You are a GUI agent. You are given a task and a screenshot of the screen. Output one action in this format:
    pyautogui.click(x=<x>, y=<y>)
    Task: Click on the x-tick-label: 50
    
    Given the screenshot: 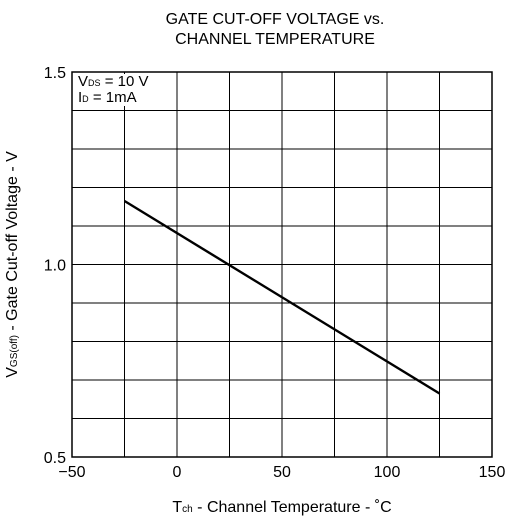 What is the action you would take?
    pyautogui.click(x=282, y=472)
    